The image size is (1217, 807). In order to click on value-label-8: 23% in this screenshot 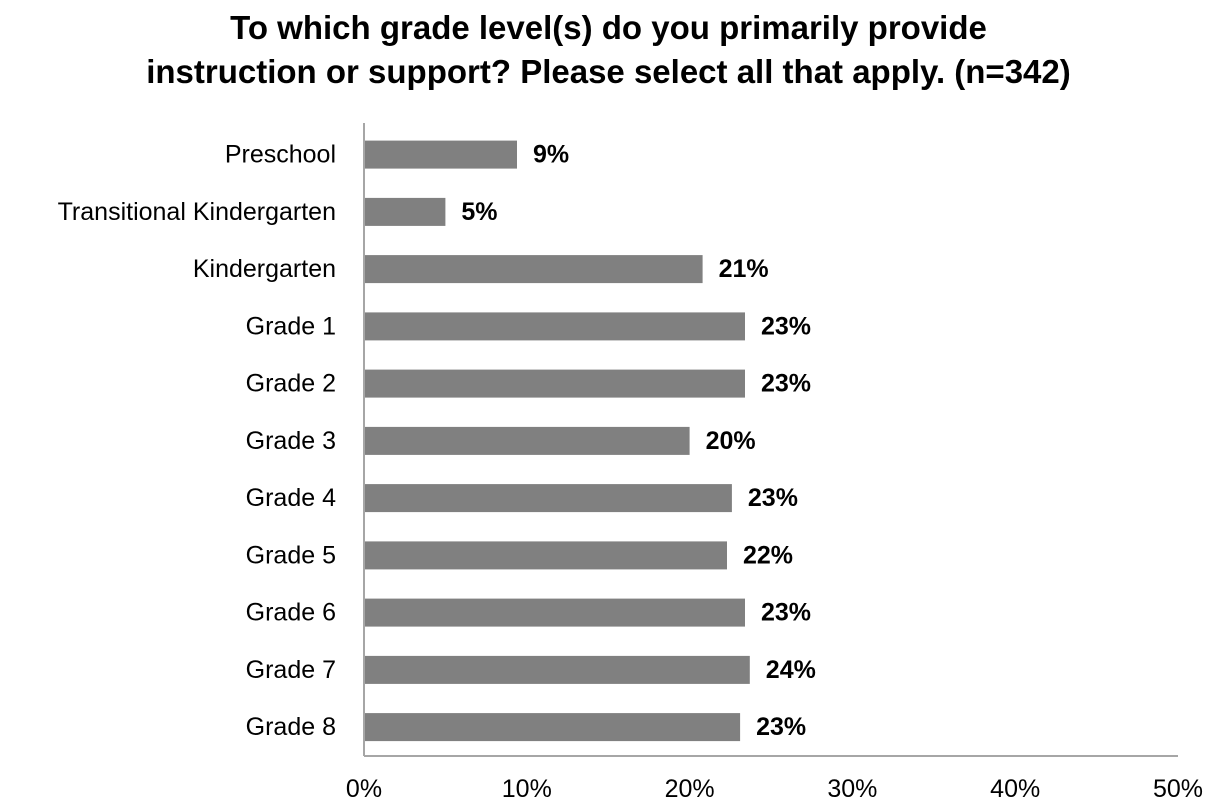, I will do `click(786, 613)`.